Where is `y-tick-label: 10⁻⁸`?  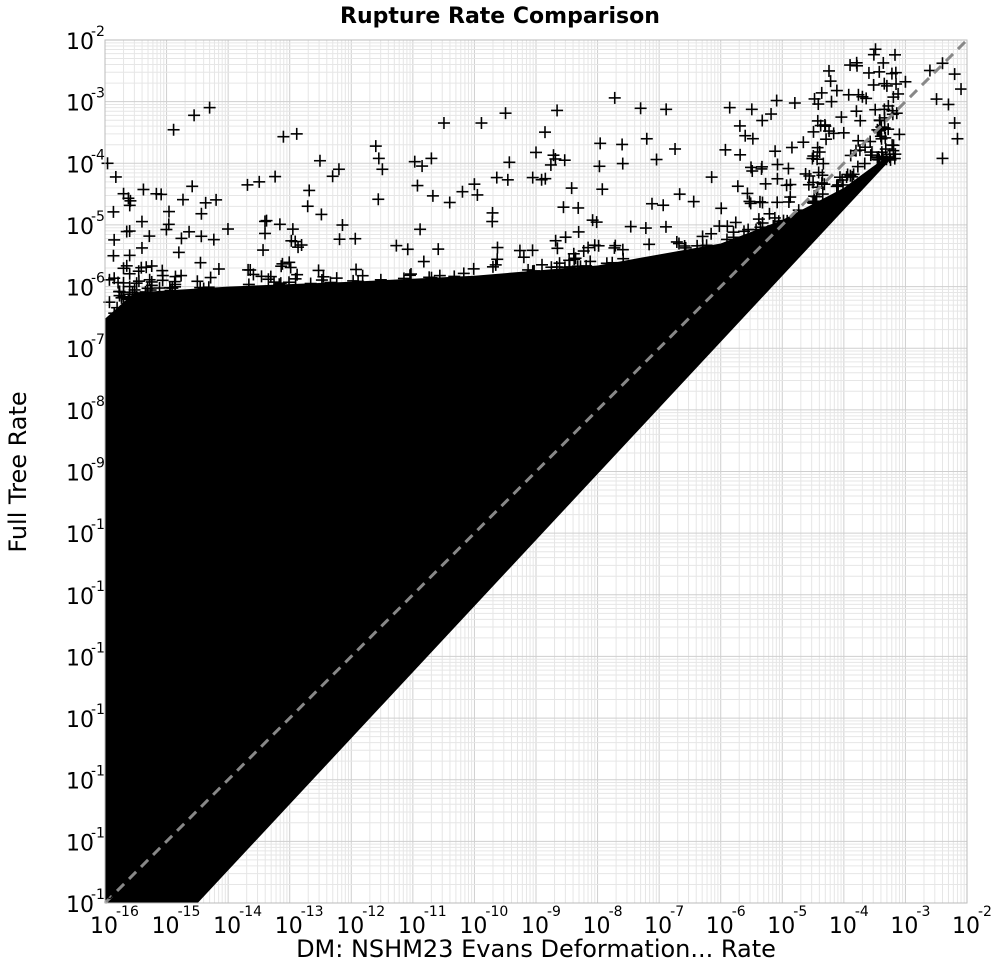 y-tick-label: 10⁻⁸ is located at coordinates (85, 409).